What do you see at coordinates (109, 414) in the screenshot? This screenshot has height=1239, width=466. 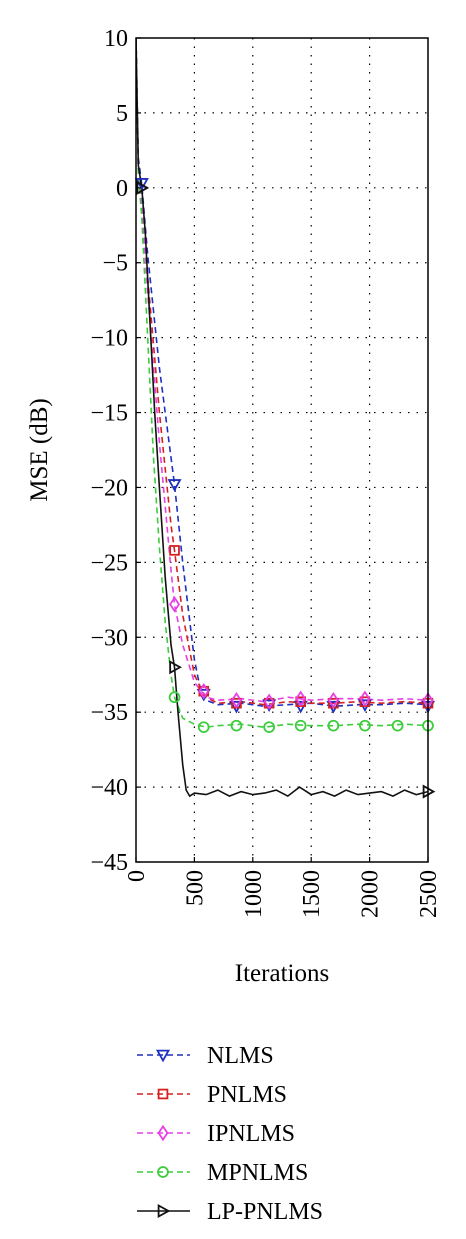 I see `y-tick-label: −15` at bounding box center [109, 414].